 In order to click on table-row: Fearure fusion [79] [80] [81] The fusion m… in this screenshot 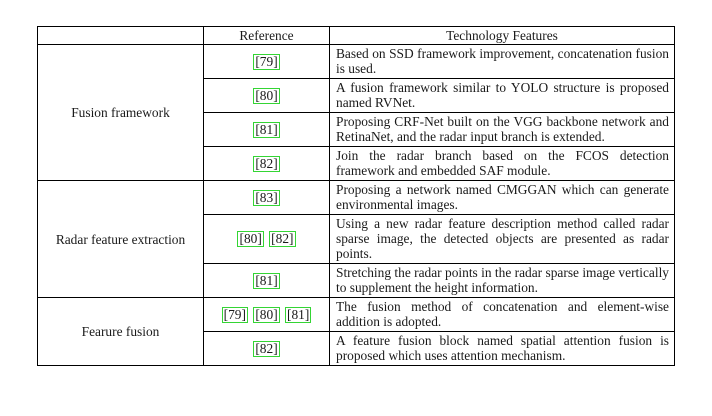, I will do `click(356, 331)`.